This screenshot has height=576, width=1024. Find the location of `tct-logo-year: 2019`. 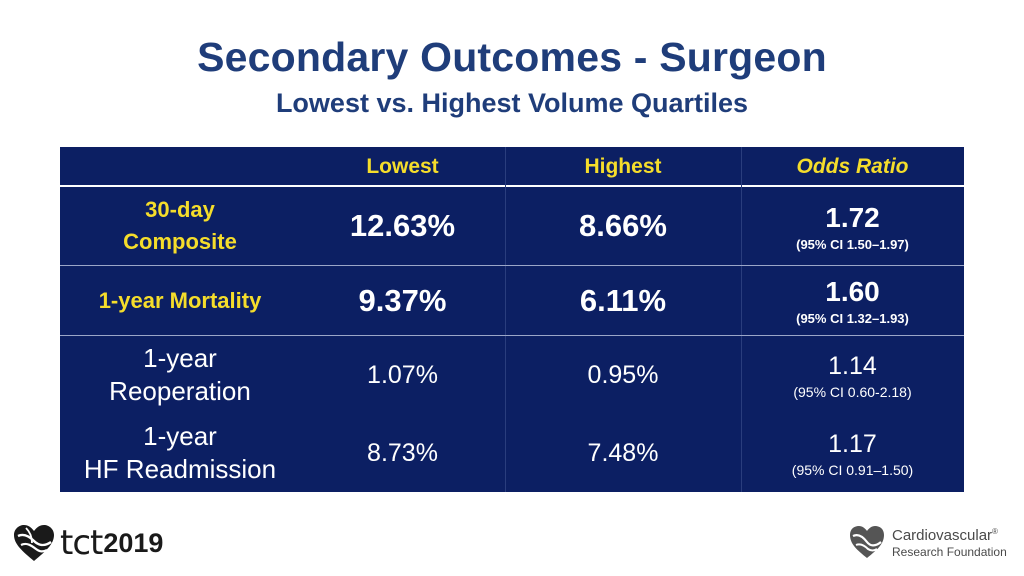

tct-logo-year: 2019 is located at coordinates (133, 542).